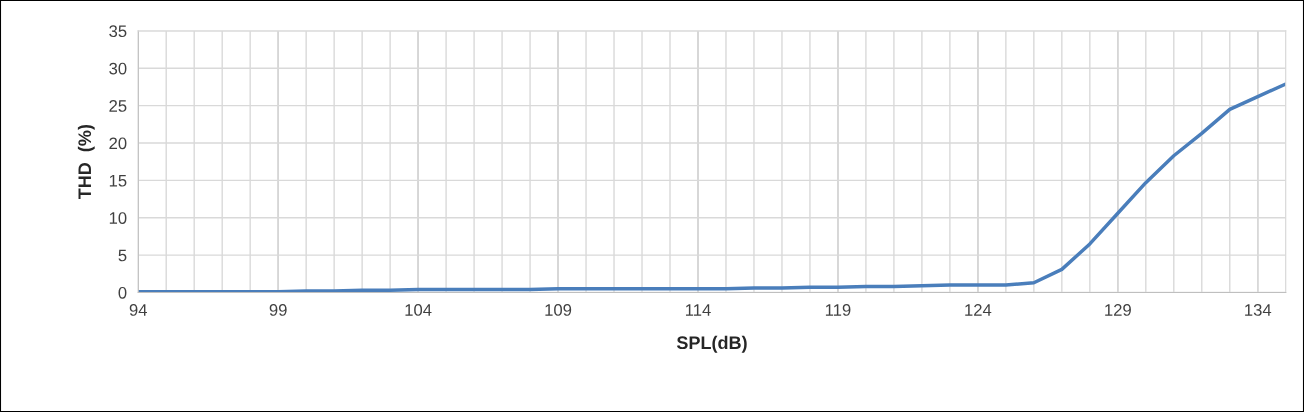 Image resolution: width=1304 pixels, height=412 pixels. I want to click on x-tick-label: 109, so click(558, 310).